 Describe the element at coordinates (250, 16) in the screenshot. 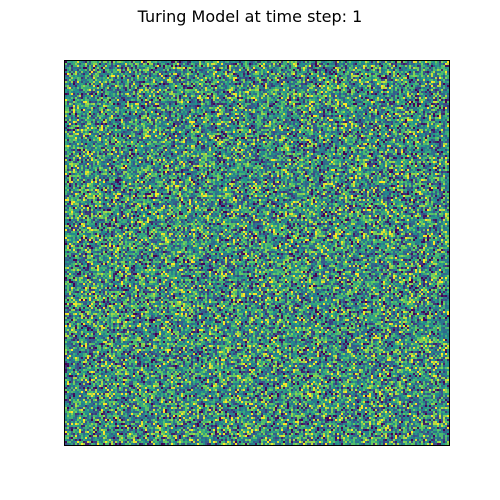

I see `chart-title: Turing Model at time step: 1` at that location.